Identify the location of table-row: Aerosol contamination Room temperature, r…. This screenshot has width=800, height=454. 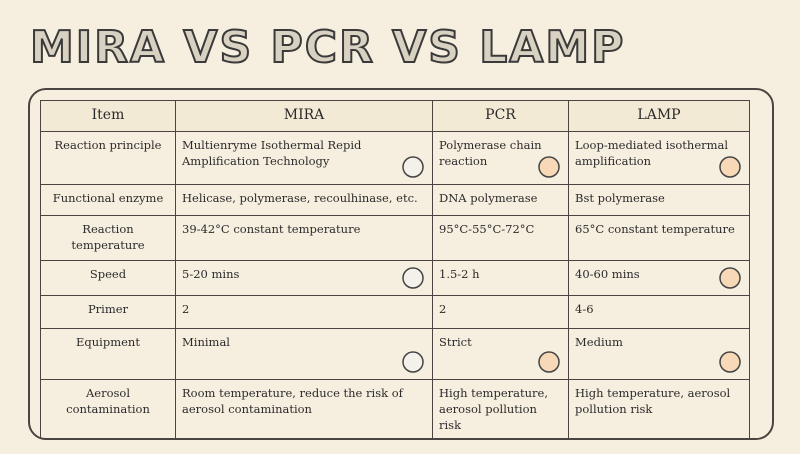
(395, 409).